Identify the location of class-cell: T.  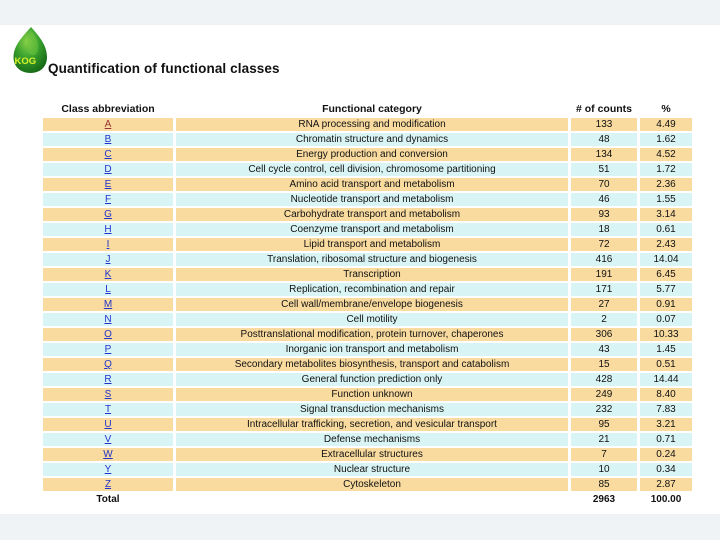
(108, 409).